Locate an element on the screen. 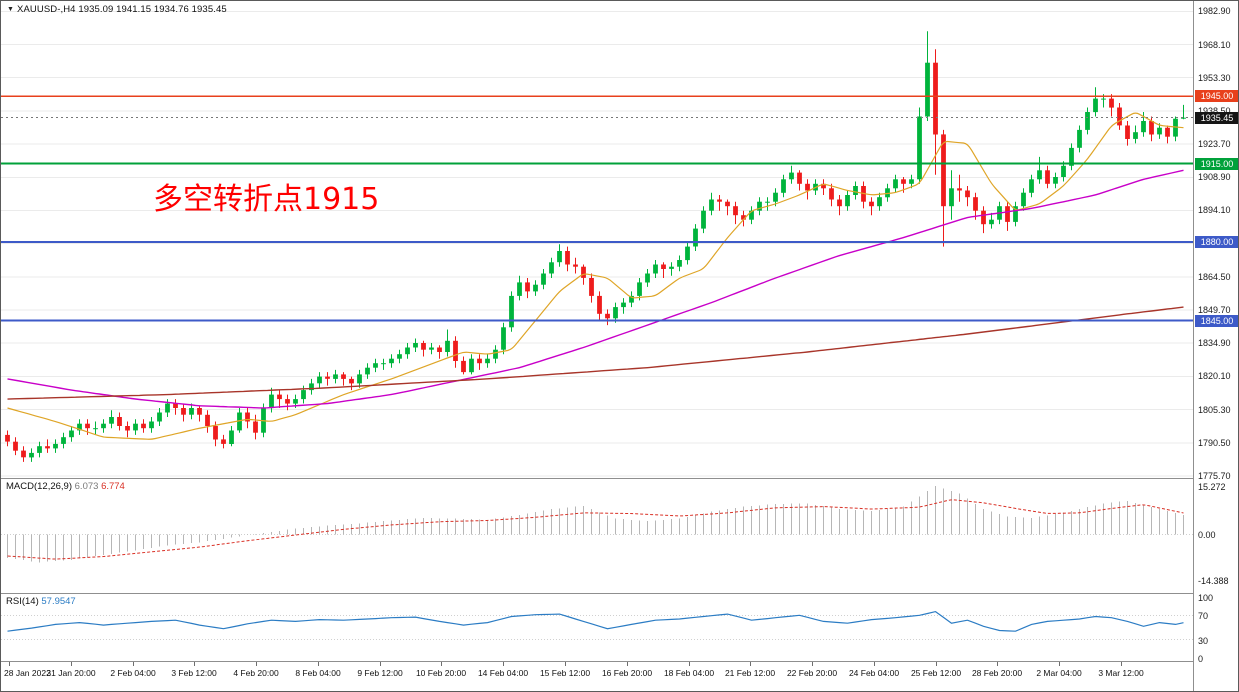 The width and height of the screenshot is (1239, 692). time-label: 8 Feb 04:00 is located at coordinates (318, 673).